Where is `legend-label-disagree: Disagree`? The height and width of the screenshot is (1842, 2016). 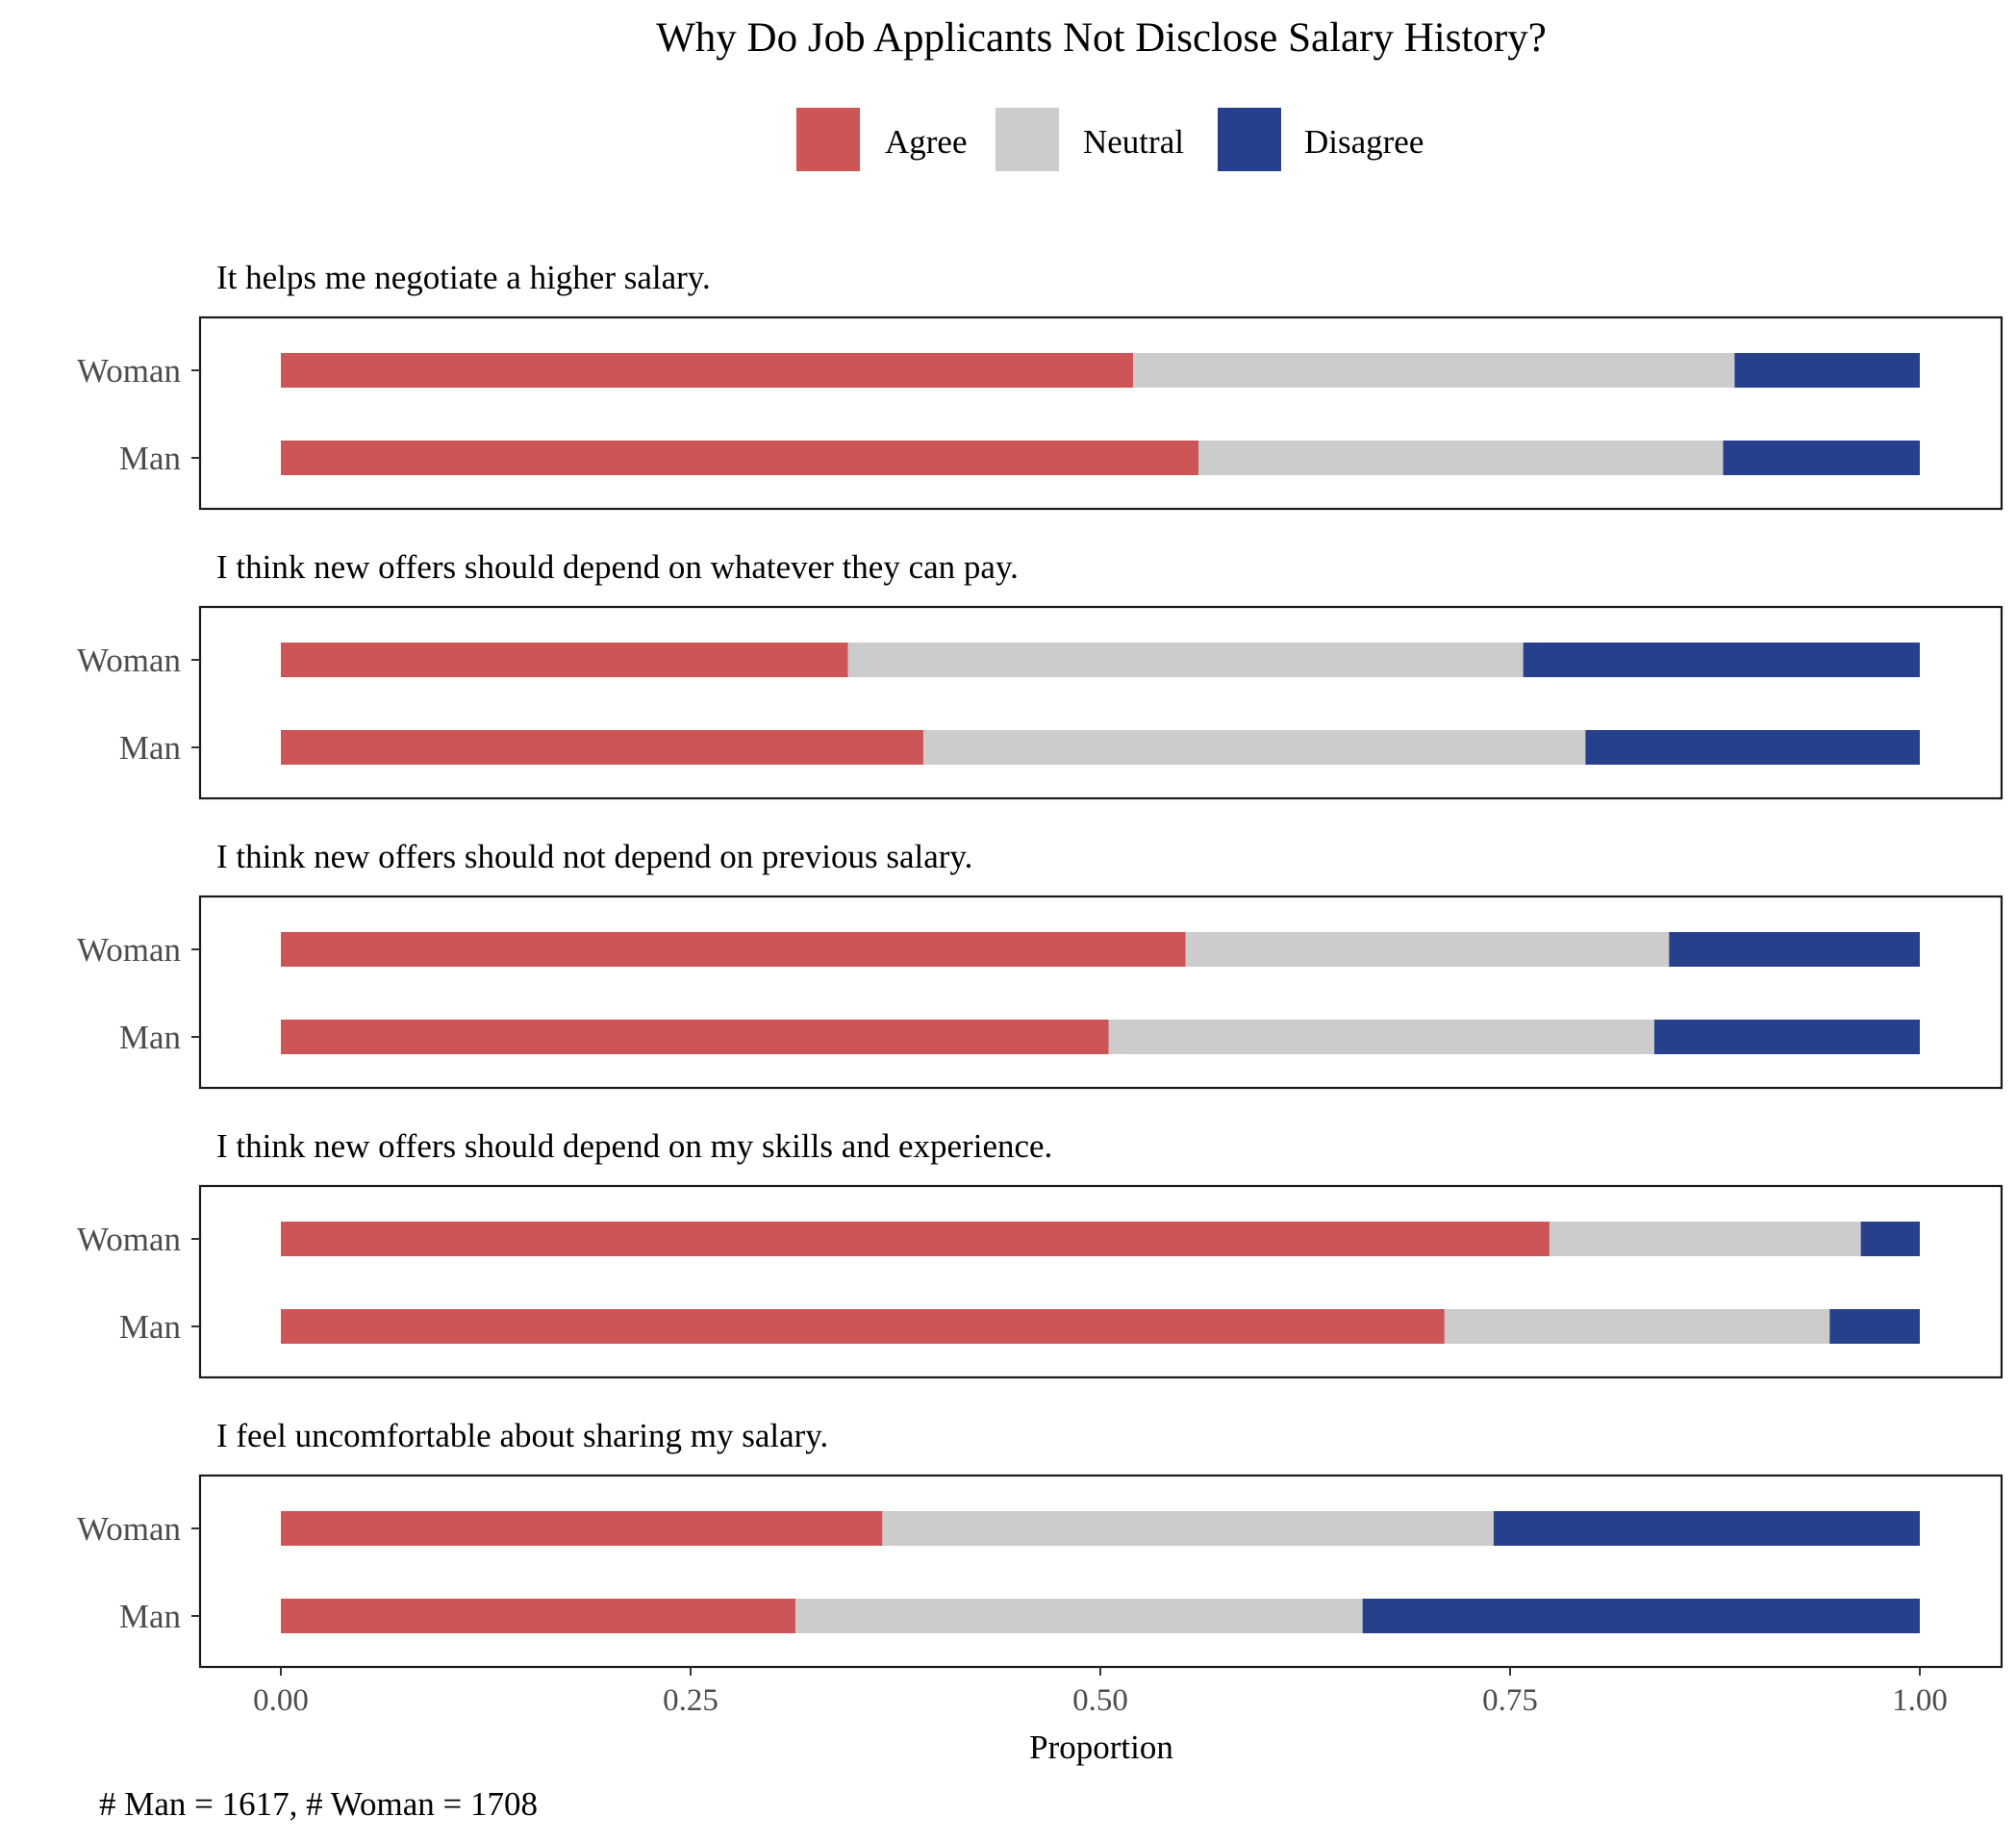 legend-label-disagree: Disagree is located at coordinates (1364, 142).